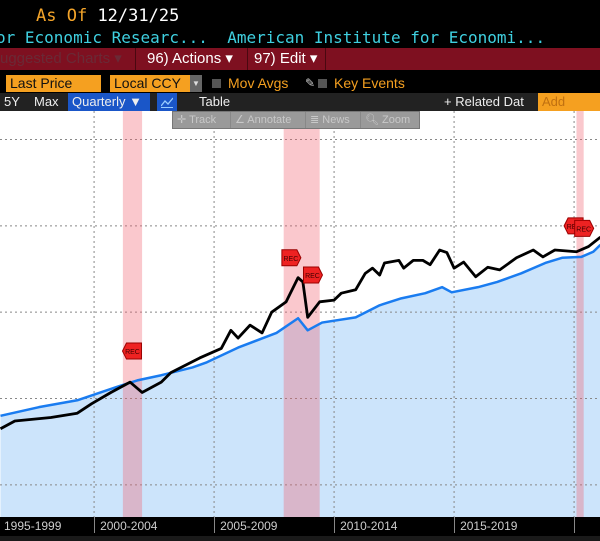  Describe the element at coordinates (138, 16) in the screenshot. I see `as-of-value: 12/31/25` at that location.